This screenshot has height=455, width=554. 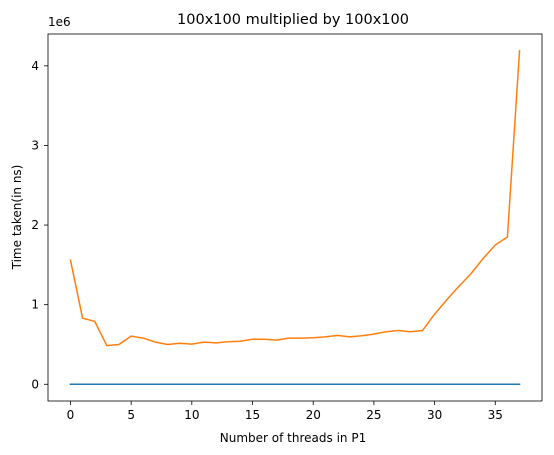 What do you see at coordinates (373, 415) in the screenshot?
I see `x-tick-label: 25` at bounding box center [373, 415].